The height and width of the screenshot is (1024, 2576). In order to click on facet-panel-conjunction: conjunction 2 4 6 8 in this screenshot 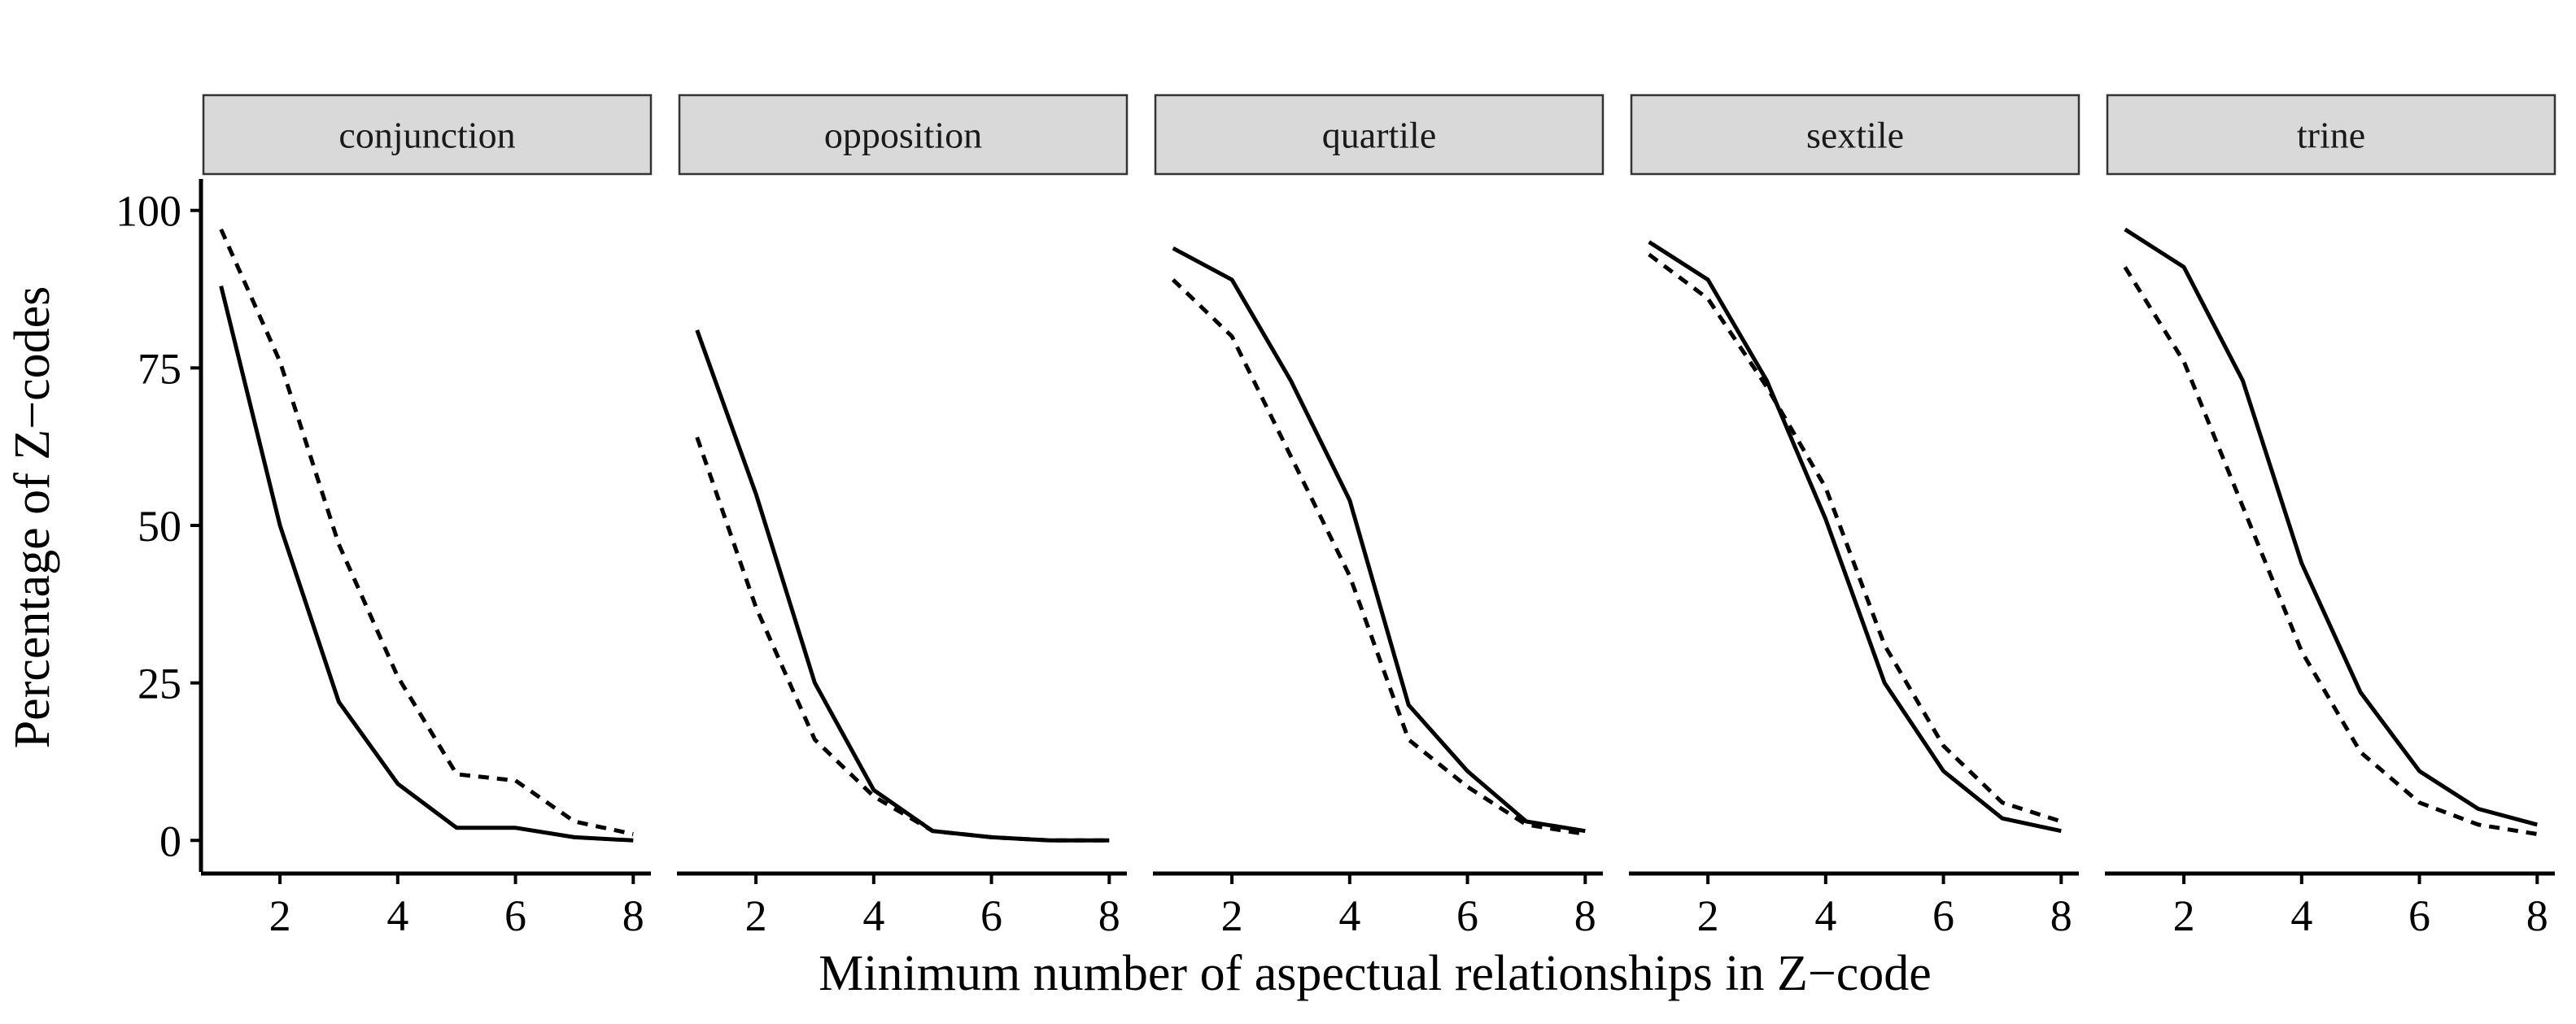, I will do `click(427, 517)`.